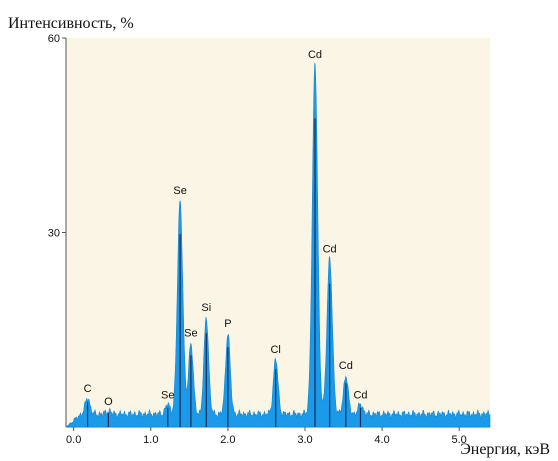 Image resolution: width=558 pixels, height=461 pixels. What do you see at coordinates (190, 334) in the screenshot?
I see `peak-label-4: Se` at bounding box center [190, 334].